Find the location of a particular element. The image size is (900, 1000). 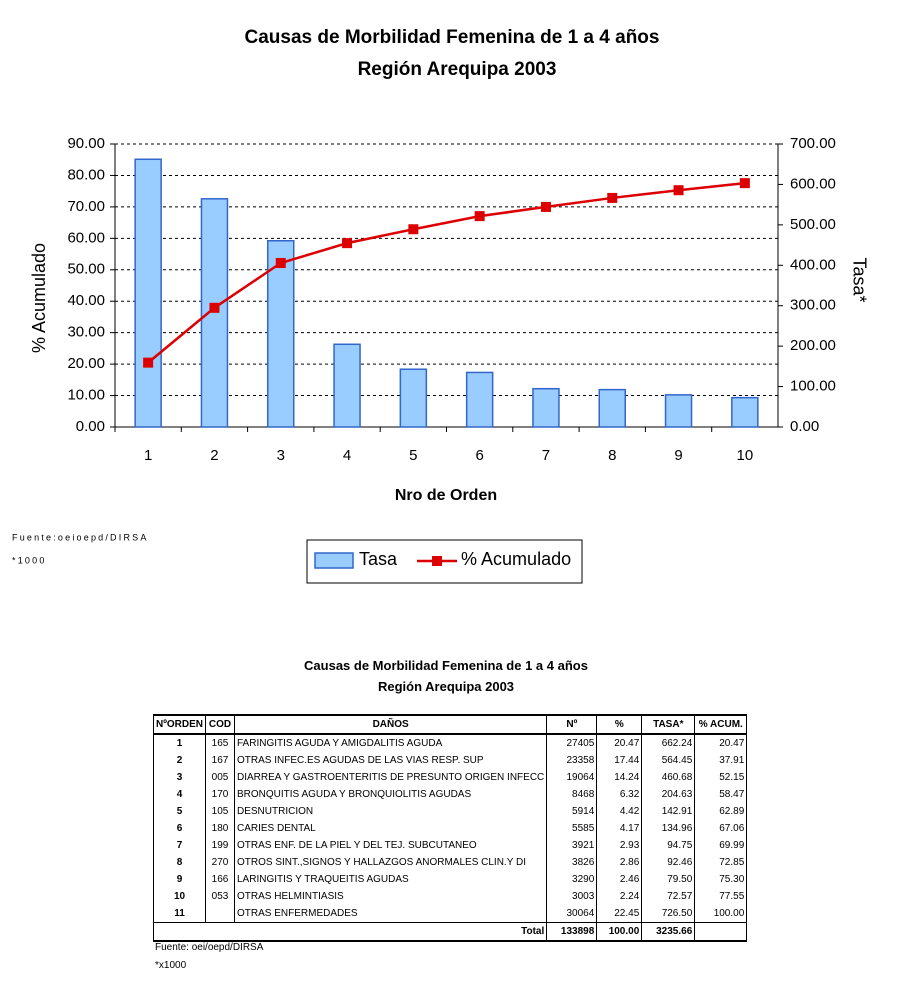

total-cell: 100.00 is located at coordinates (619, 932).